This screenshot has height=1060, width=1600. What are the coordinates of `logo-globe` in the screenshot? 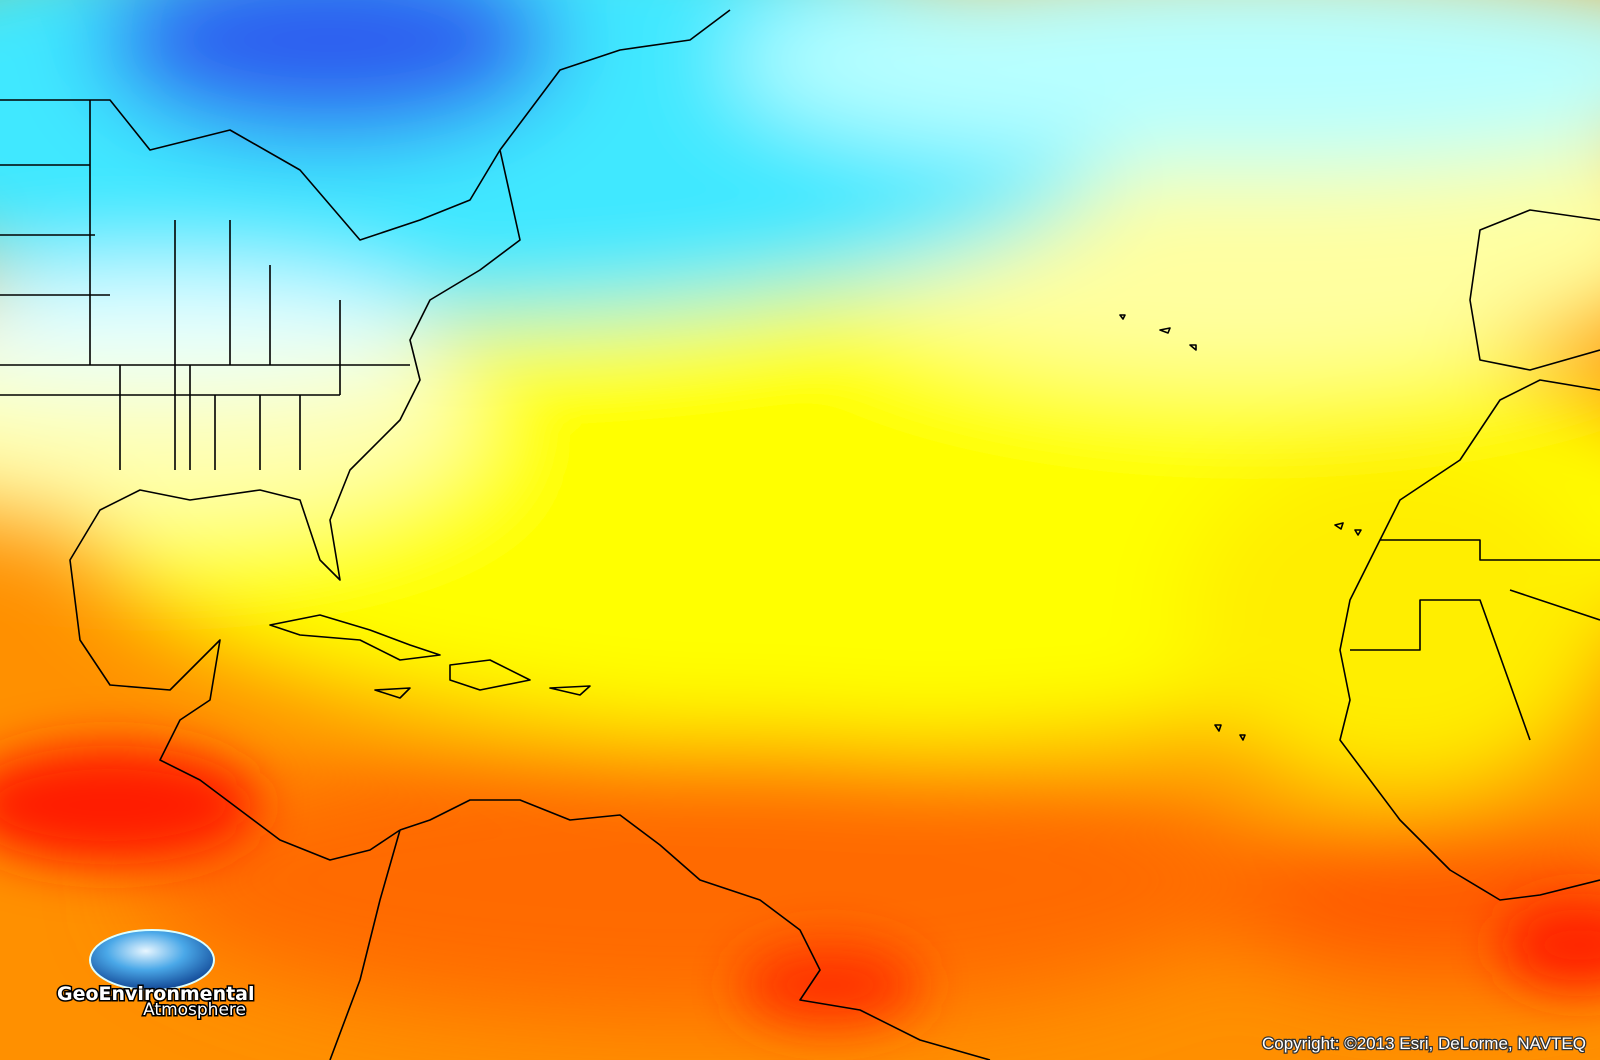 It's located at (152, 960).